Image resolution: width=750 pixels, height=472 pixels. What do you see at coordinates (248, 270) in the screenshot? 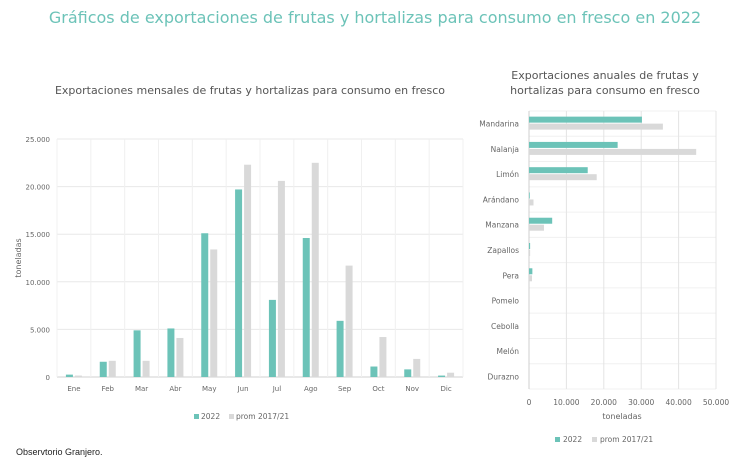
I see `bar-prom-Jun` at bounding box center [248, 270].